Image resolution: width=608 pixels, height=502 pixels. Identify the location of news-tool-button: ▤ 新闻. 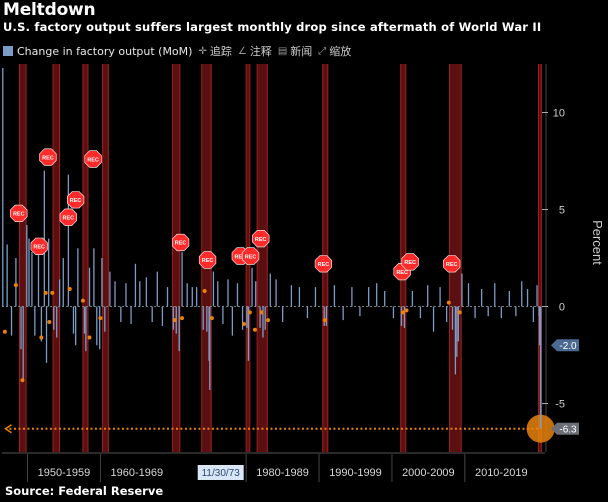
(295, 51).